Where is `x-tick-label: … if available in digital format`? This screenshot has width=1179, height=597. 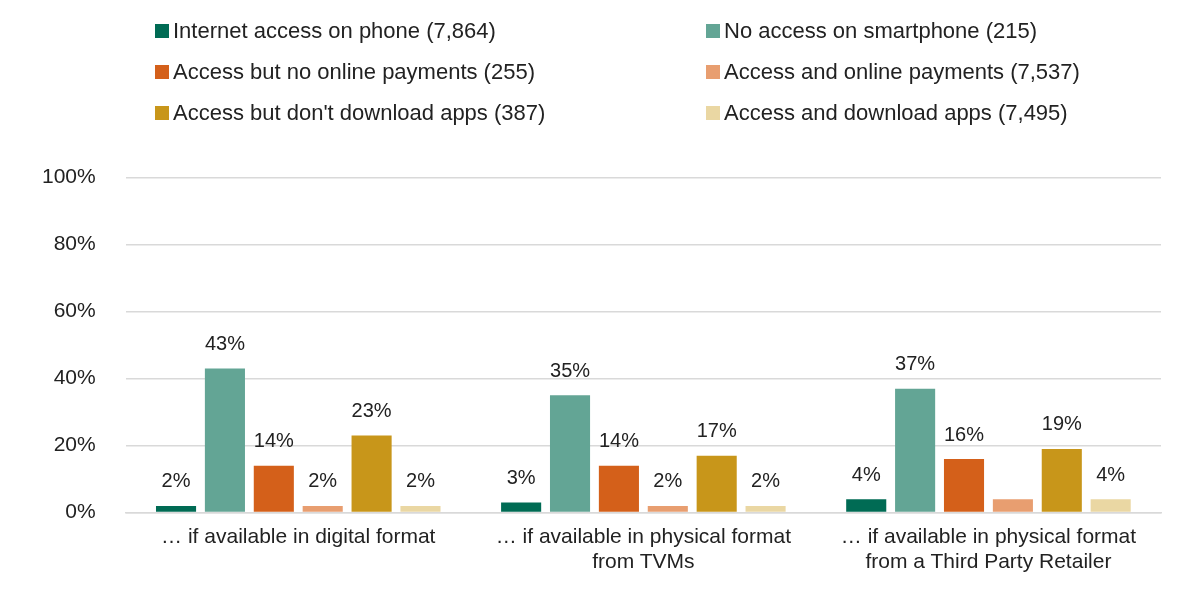
x-tick-label: … if available in digital format is located at coordinates (298, 535).